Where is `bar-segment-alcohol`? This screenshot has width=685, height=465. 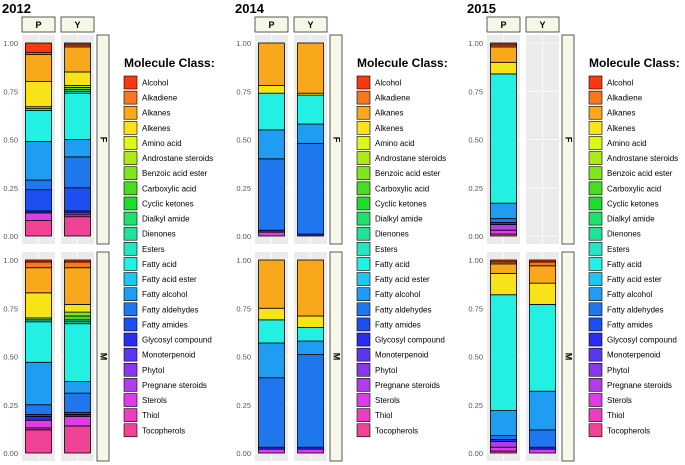
bar-segment-alcohol is located at coordinates (38, 48).